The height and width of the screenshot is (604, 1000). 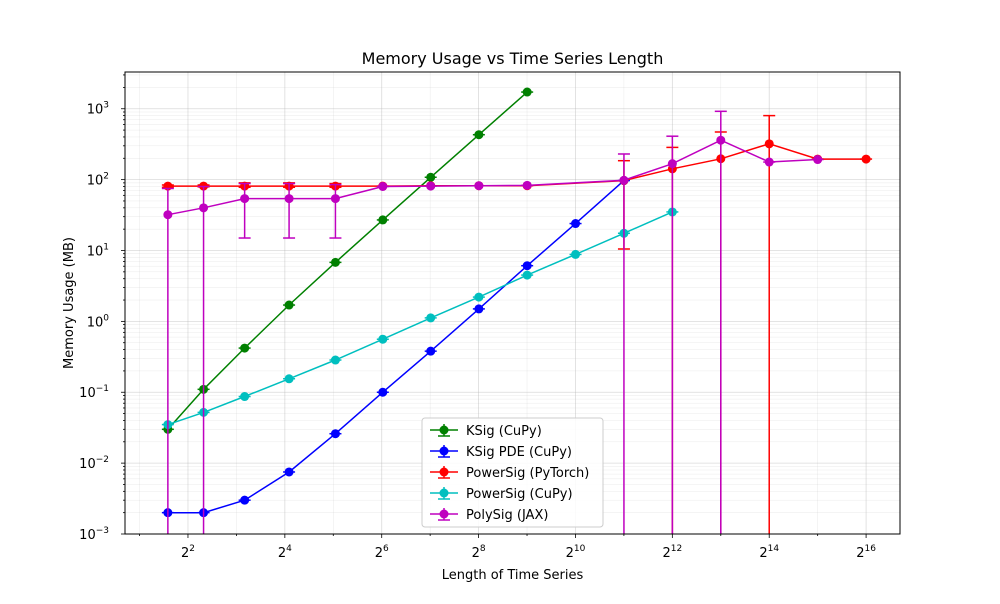 What do you see at coordinates (672, 552) in the screenshot?
I see `x-tick-label: 212` at bounding box center [672, 552].